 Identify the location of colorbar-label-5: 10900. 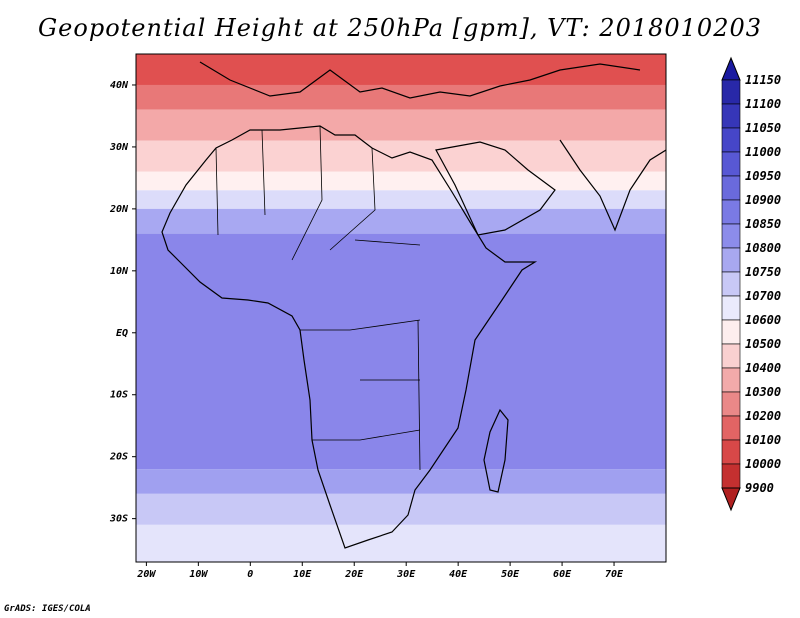
(763, 200).